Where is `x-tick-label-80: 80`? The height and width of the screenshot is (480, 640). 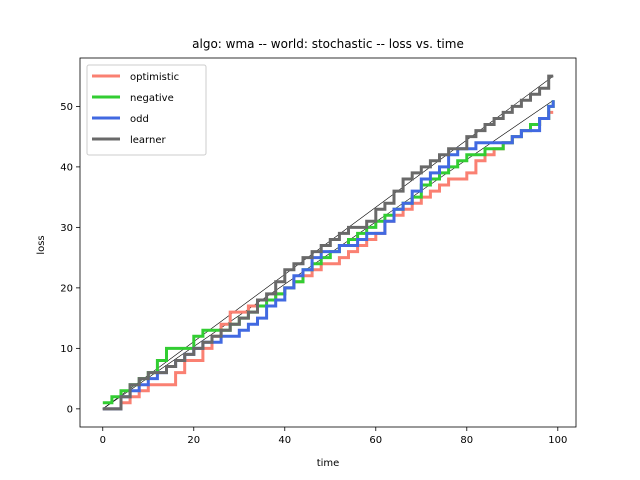 x-tick-label-80: 80 is located at coordinates (466, 440).